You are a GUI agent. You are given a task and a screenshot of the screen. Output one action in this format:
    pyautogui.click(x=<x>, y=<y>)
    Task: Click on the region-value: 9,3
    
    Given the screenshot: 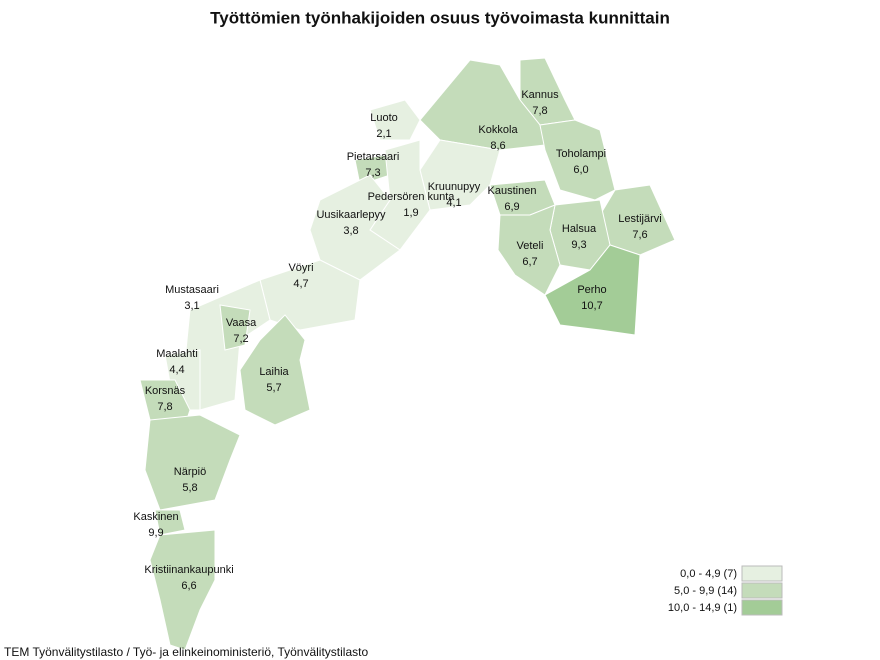 What is the action you would take?
    pyautogui.click(x=578, y=245)
    